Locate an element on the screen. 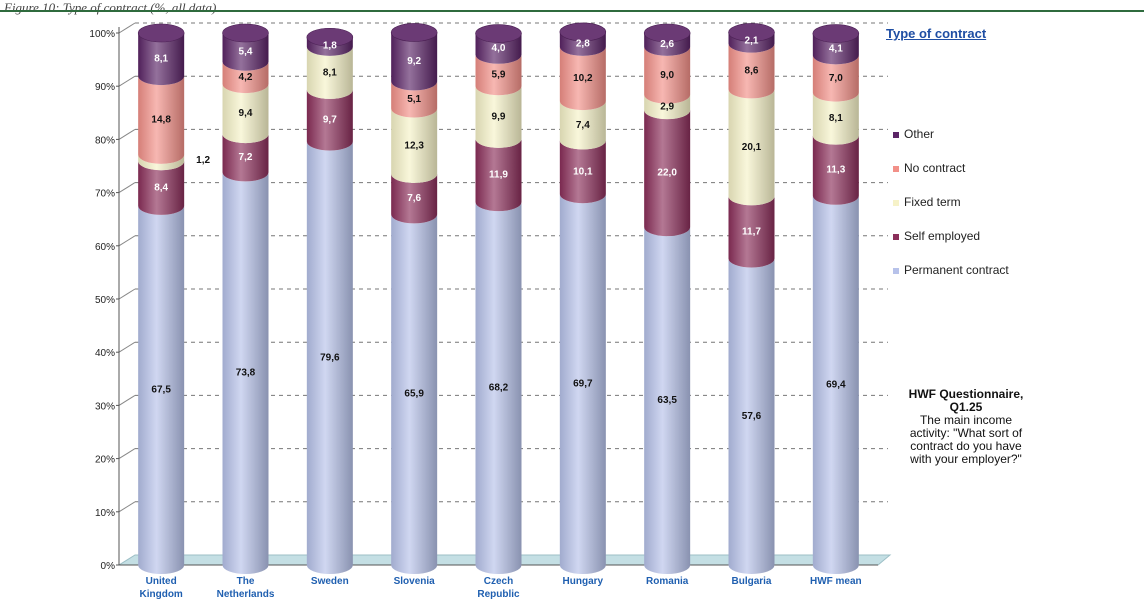 This screenshot has height=616, width=1144. bar-stack: 73,8 7,2 9,4 4,2 5,4 is located at coordinates (245, 298).